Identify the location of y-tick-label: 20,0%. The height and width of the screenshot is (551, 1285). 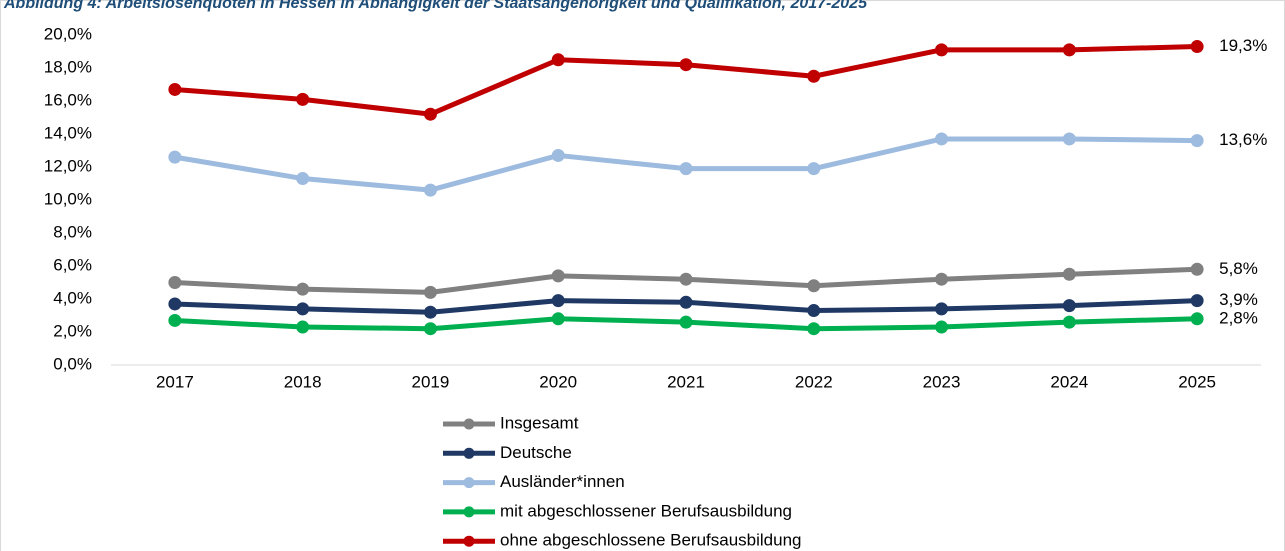
(68, 33).